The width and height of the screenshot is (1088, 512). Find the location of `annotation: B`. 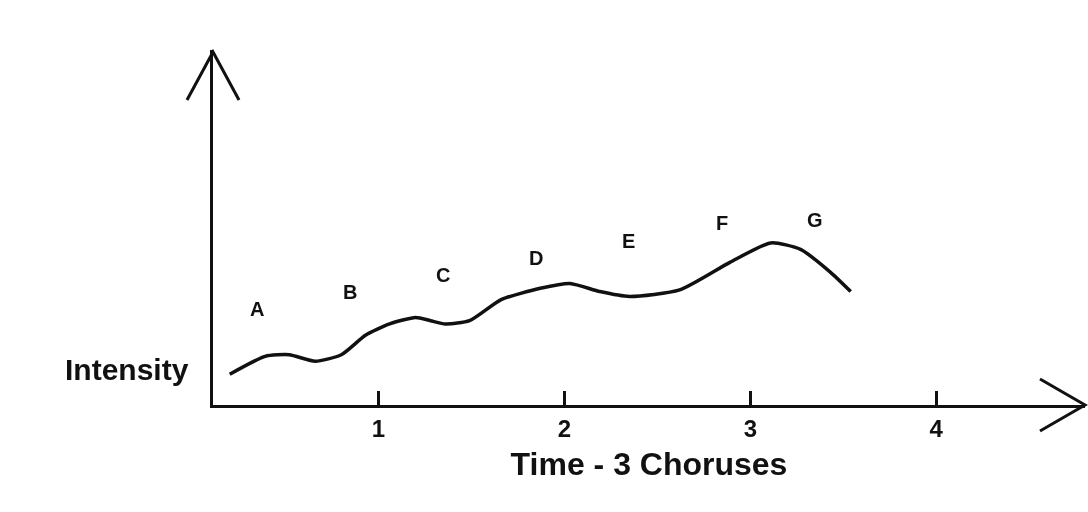

annotation: B is located at coordinates (350, 292).